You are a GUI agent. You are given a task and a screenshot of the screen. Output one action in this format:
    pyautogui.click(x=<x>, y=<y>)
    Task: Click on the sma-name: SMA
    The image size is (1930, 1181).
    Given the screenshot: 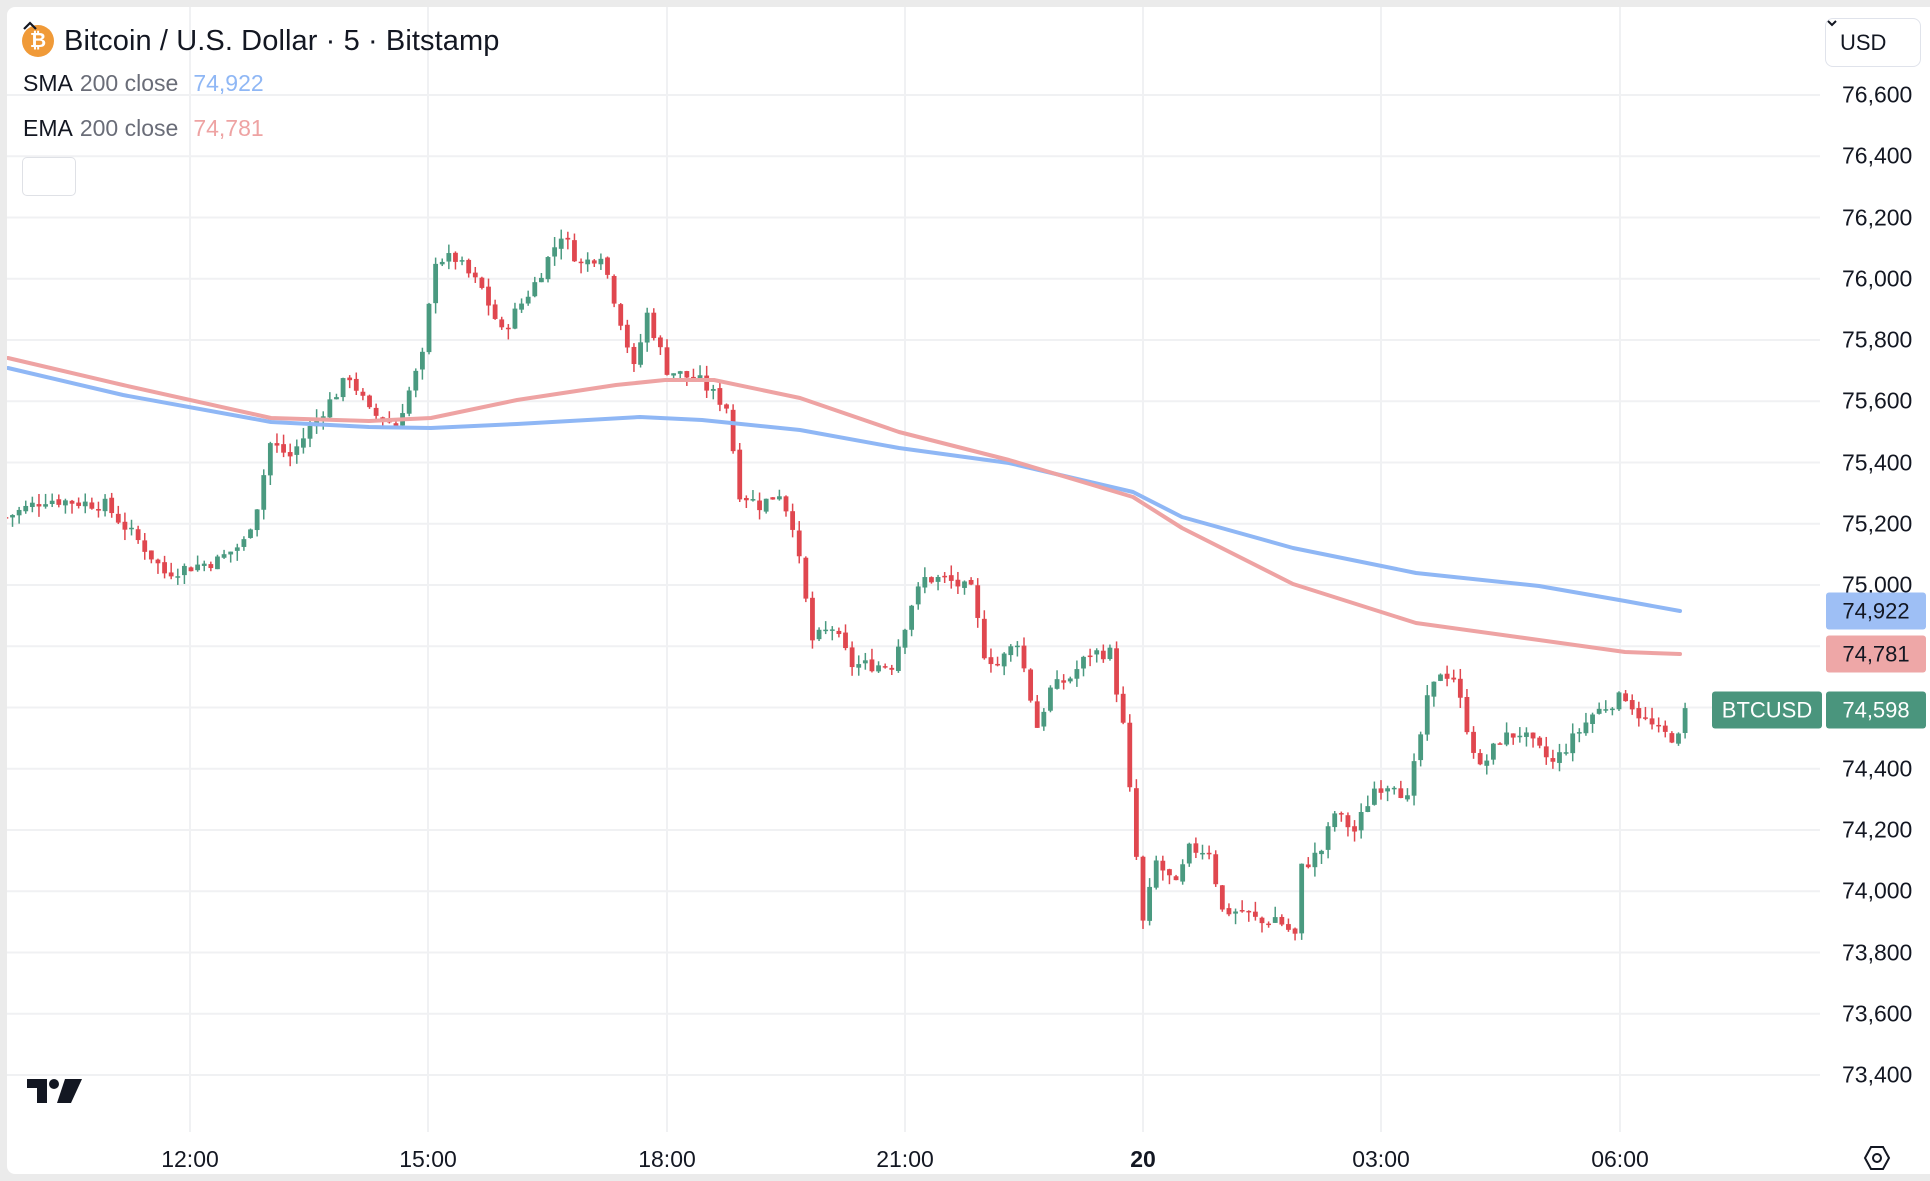 What is the action you would take?
    pyautogui.click(x=48, y=83)
    